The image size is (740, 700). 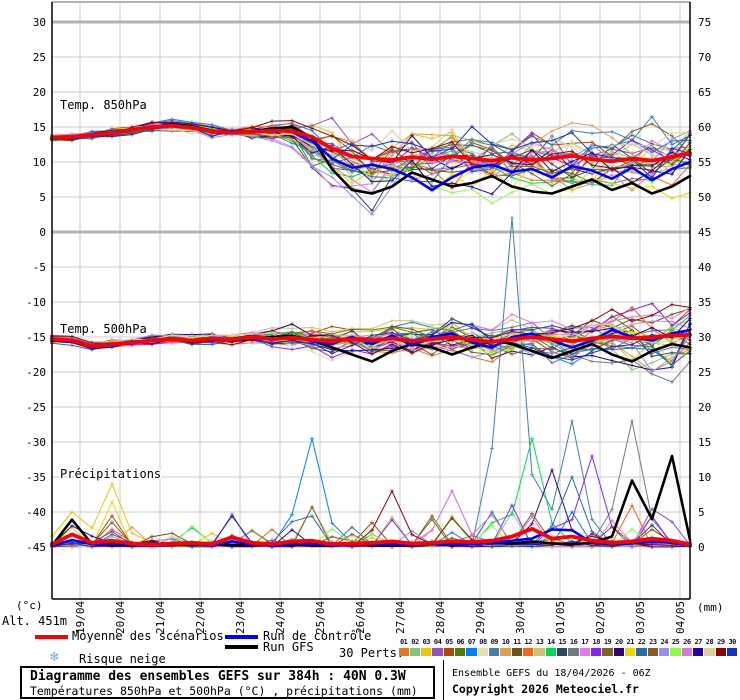 I want to click on pert-number: 10, so click(x=505, y=642).